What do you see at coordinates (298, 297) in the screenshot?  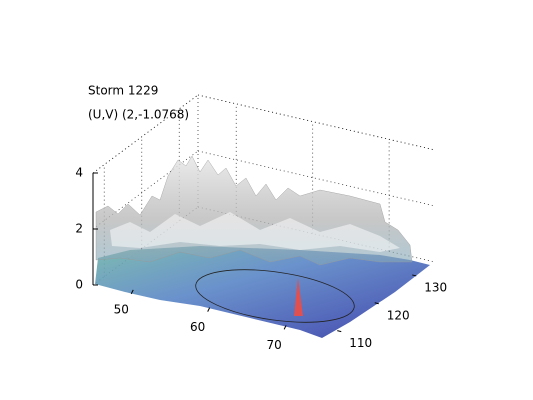 I see `peak-marker` at bounding box center [298, 297].